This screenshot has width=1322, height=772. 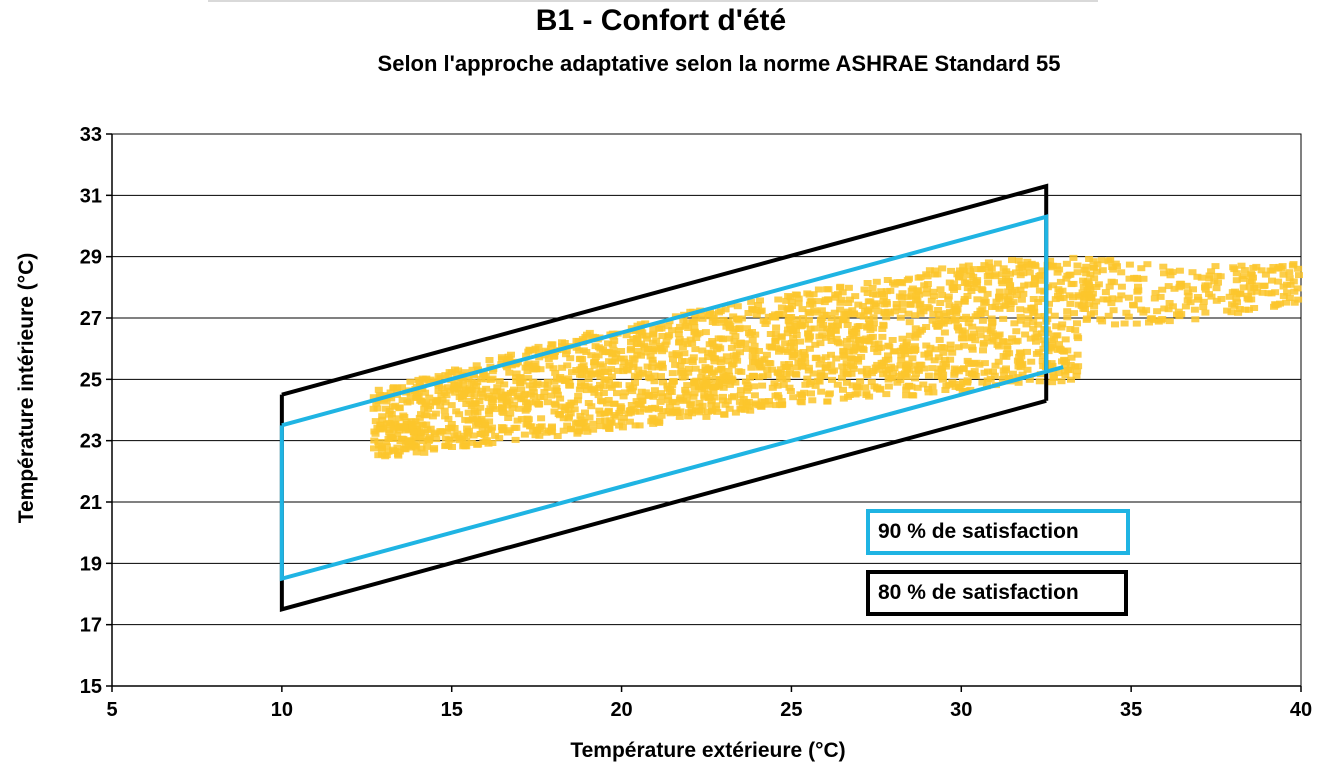 I want to click on y-tick-label: 21, so click(x=91, y=503).